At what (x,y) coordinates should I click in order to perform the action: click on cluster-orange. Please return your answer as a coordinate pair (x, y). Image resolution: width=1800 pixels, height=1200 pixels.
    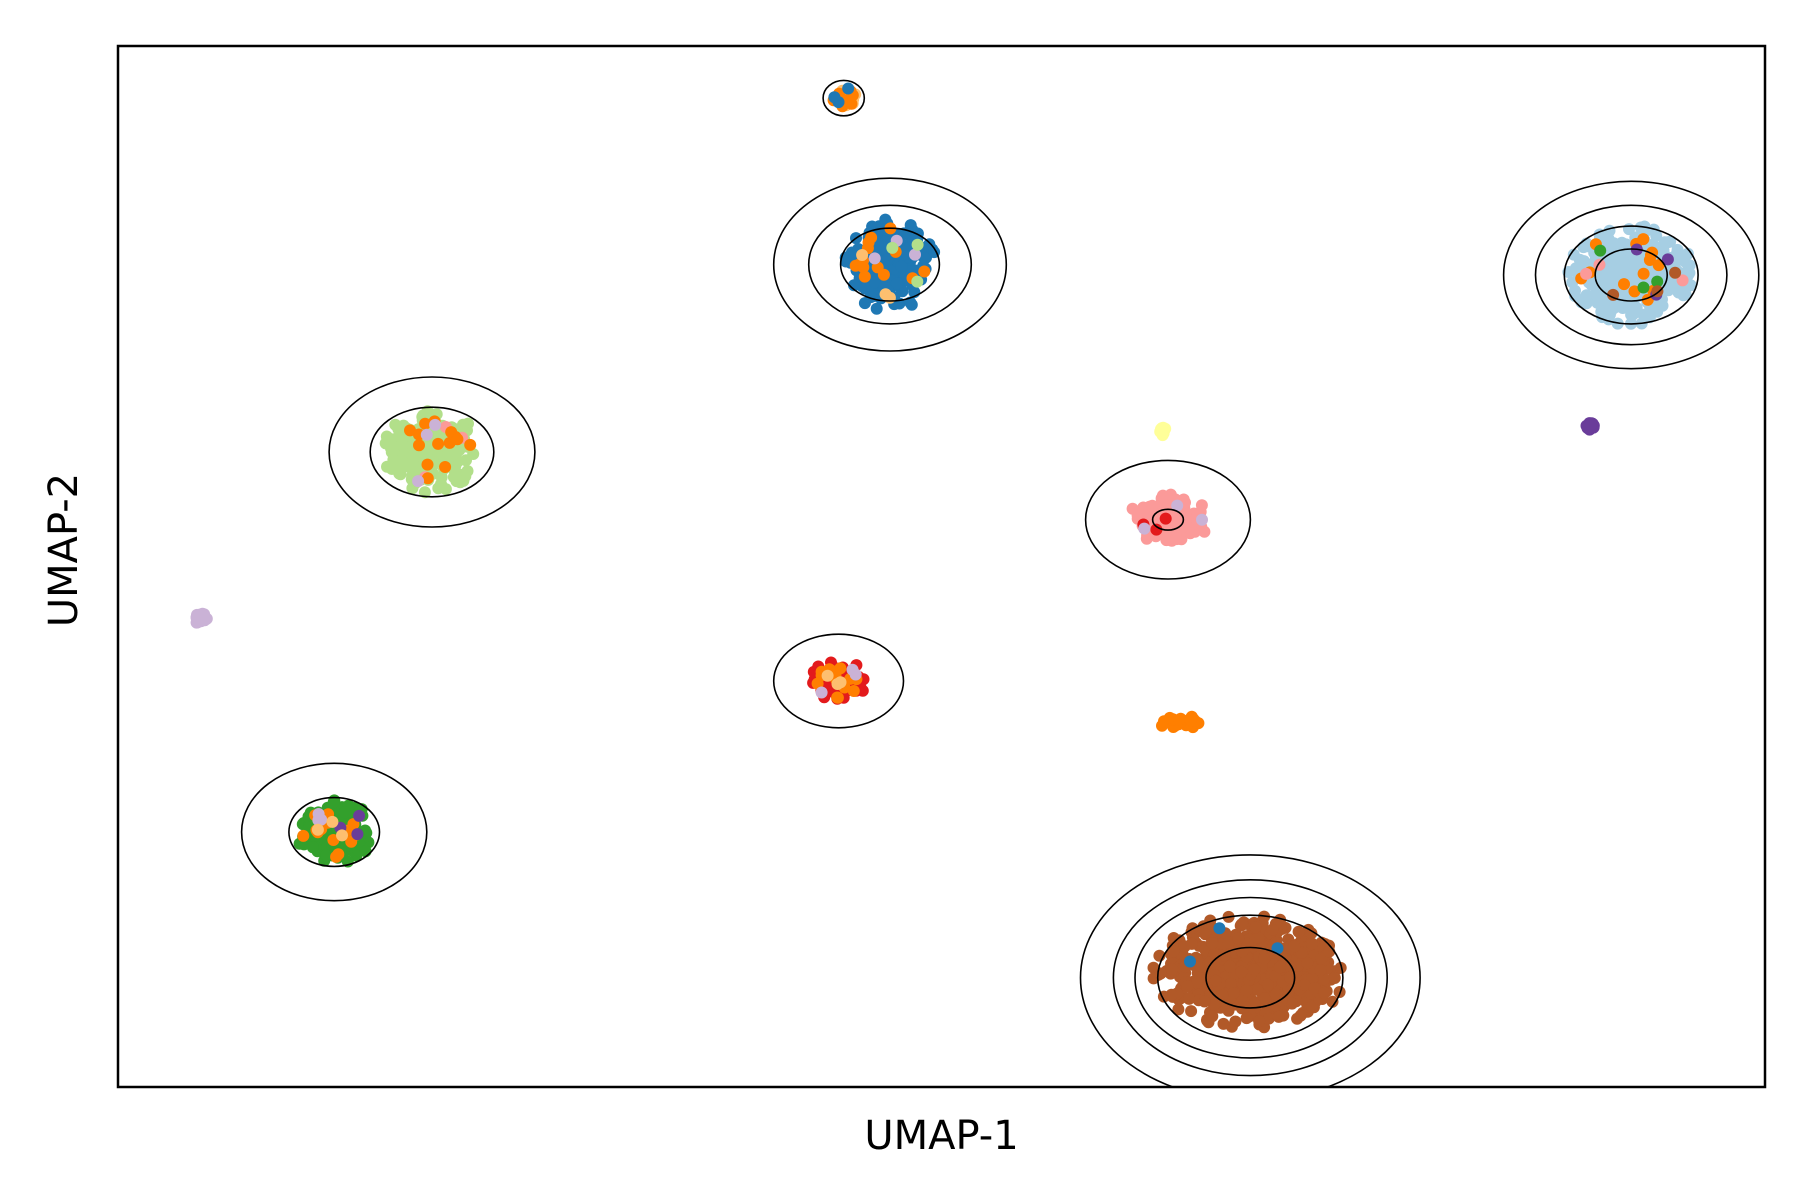
    Looking at the image, I should click on (1180, 722).